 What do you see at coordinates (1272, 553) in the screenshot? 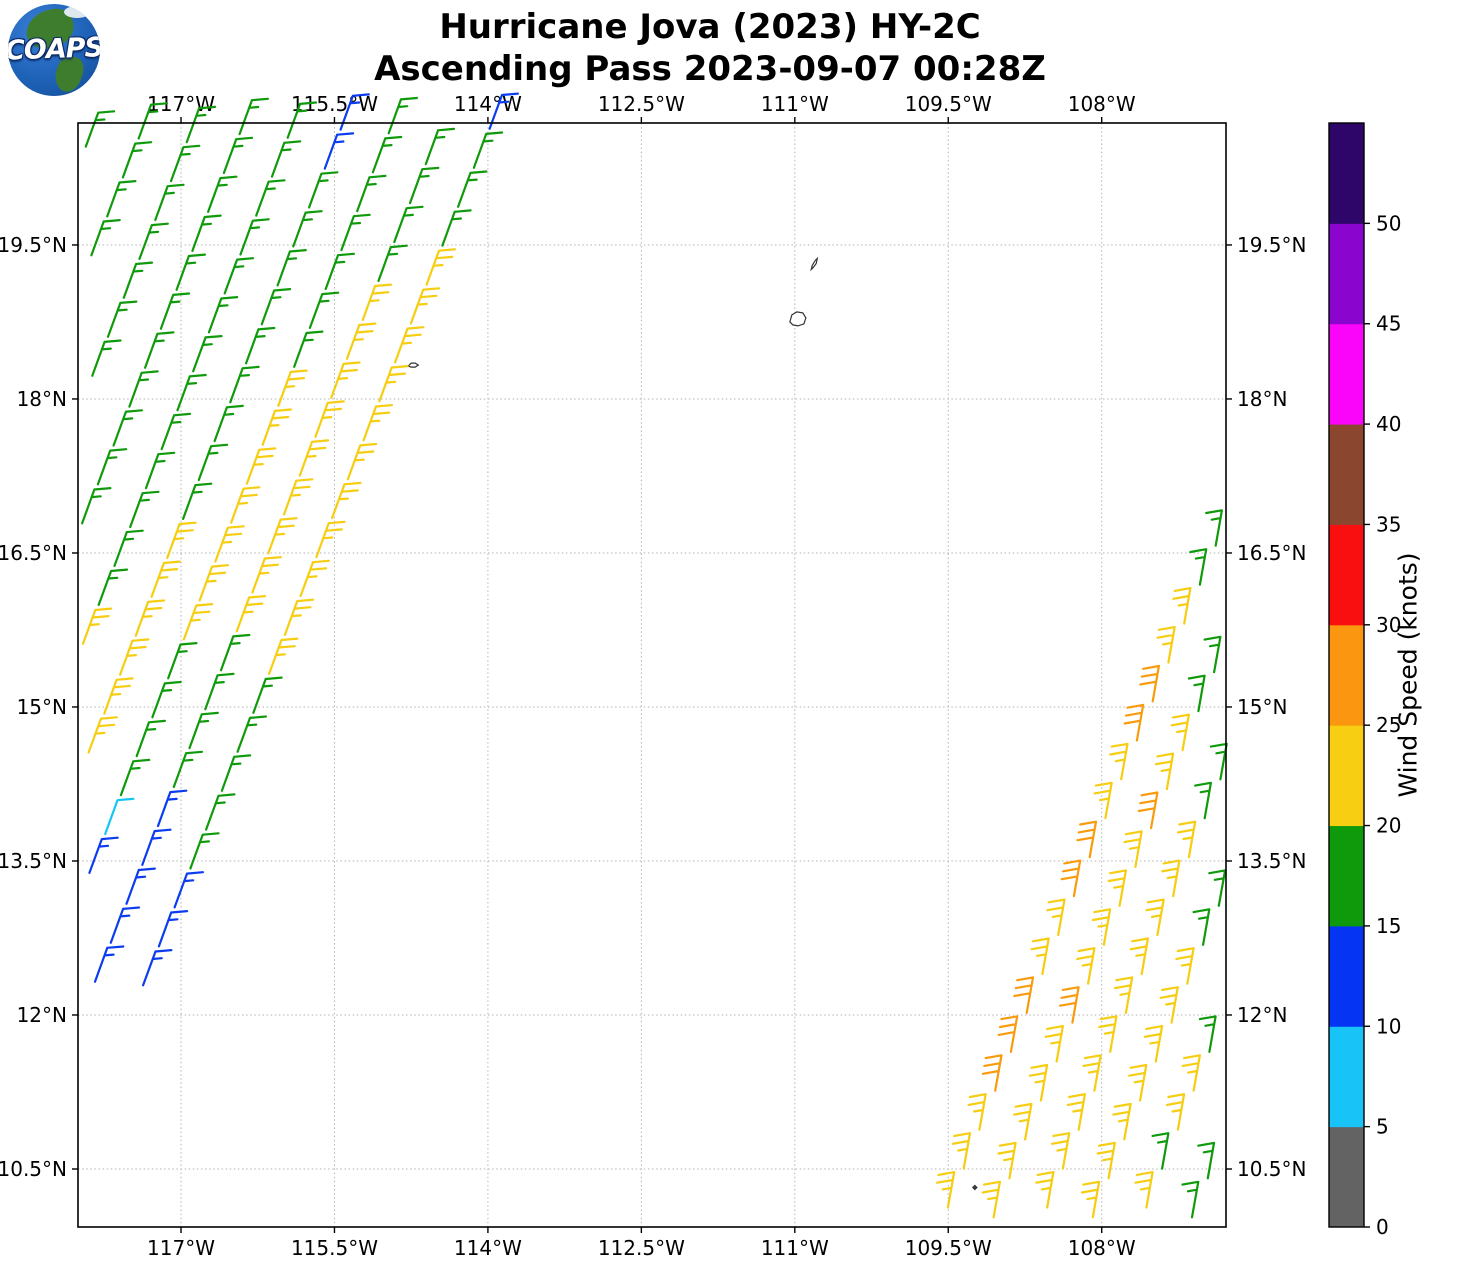
I see `y-tick-label-right: 16.5°N` at bounding box center [1272, 553].